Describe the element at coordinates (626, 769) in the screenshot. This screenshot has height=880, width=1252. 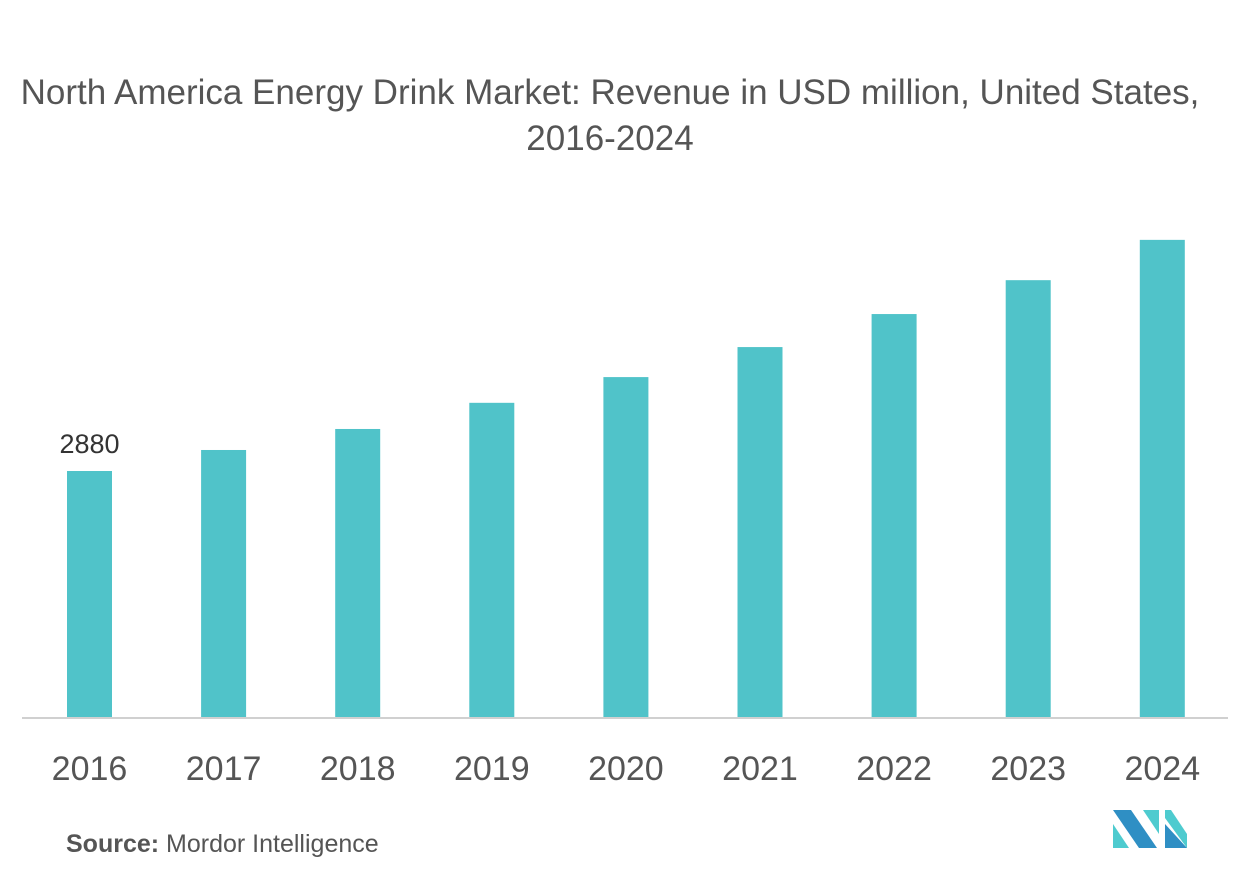
I see `x-tick-label: 2020` at that location.